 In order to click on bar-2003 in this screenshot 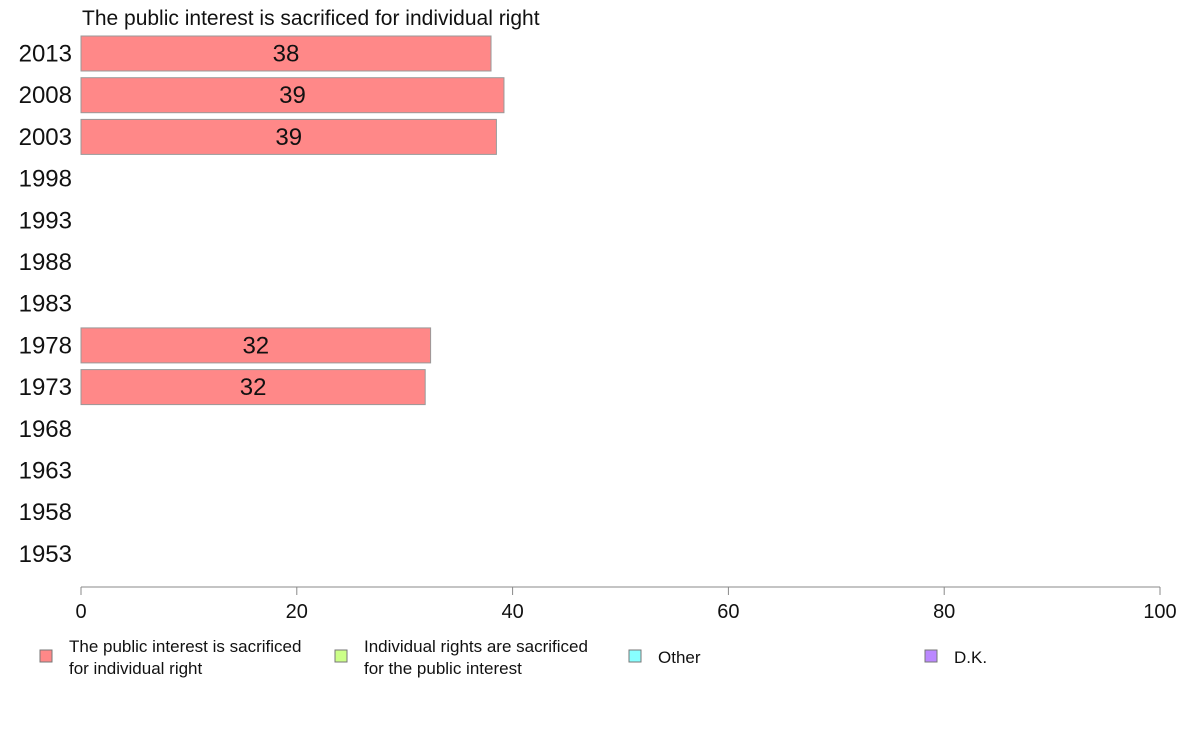, I will do `click(288, 136)`.